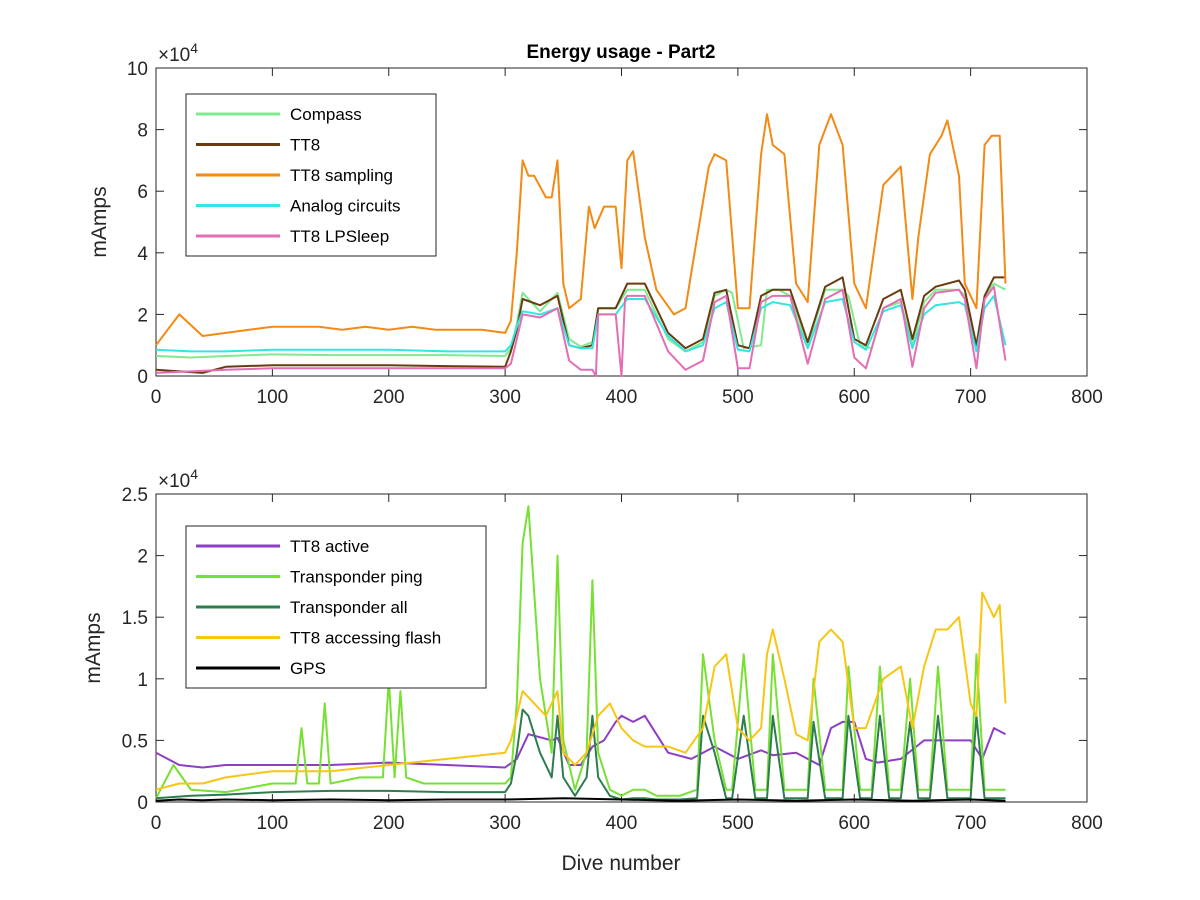 This screenshot has width=1200, height=900. I want to click on series-line-tt8, so click(580, 325).